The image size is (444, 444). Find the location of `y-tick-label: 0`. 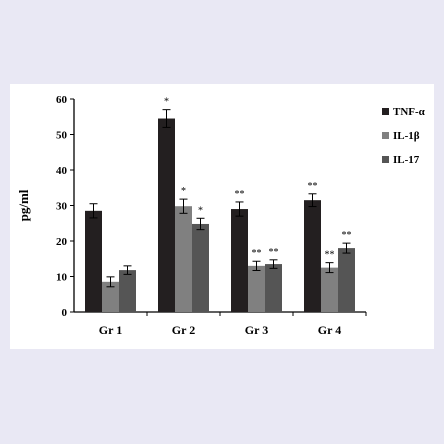

y-tick-label: 0 is located at coordinates (65, 313).